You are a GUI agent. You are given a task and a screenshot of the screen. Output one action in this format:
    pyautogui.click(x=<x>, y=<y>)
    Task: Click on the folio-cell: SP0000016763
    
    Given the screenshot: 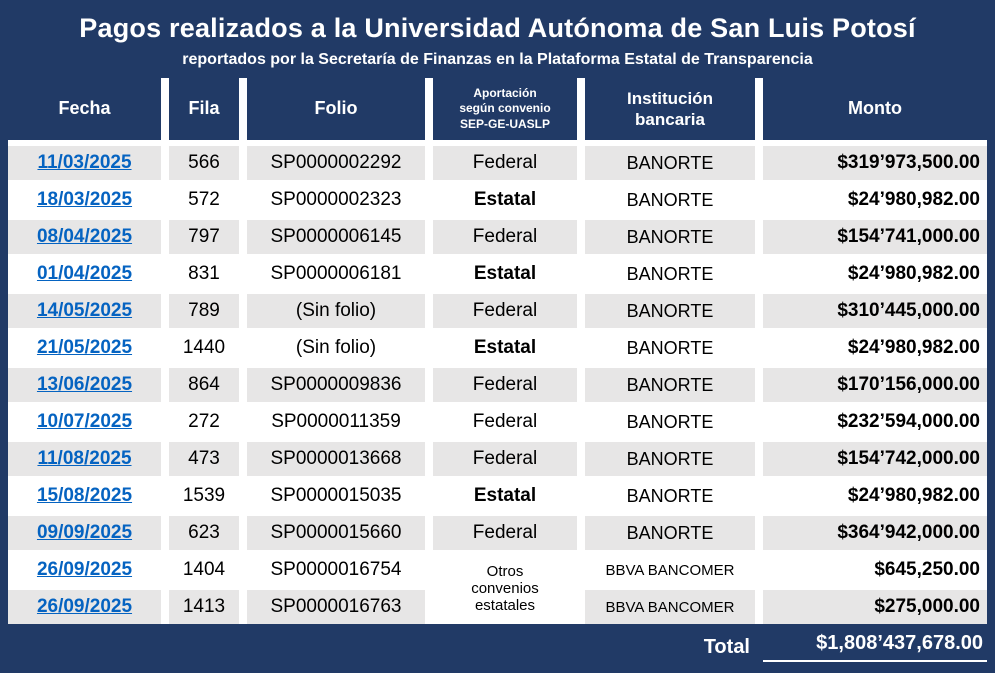 What is the action you would take?
    pyautogui.click(x=336, y=607)
    